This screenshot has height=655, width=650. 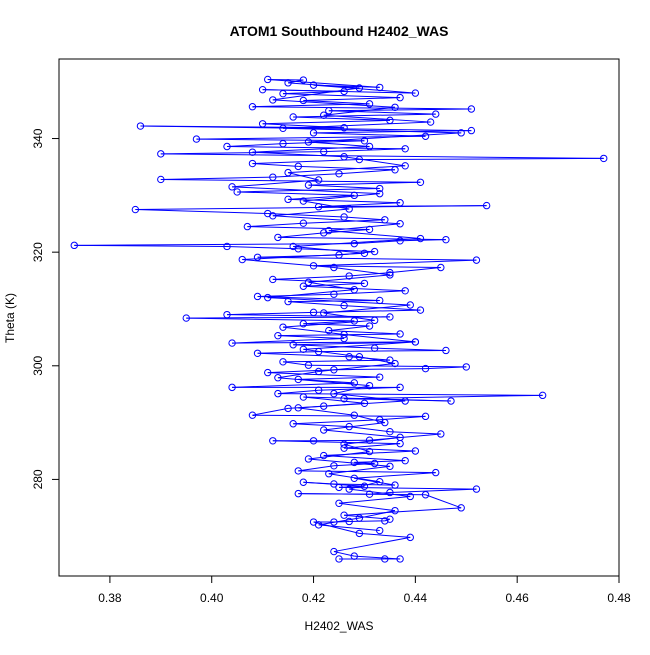 What do you see at coordinates (364, 590) in the screenshot?
I see `x-axis: 0.38 0.40 0.42 0.44 0.46 0.48` at bounding box center [364, 590].